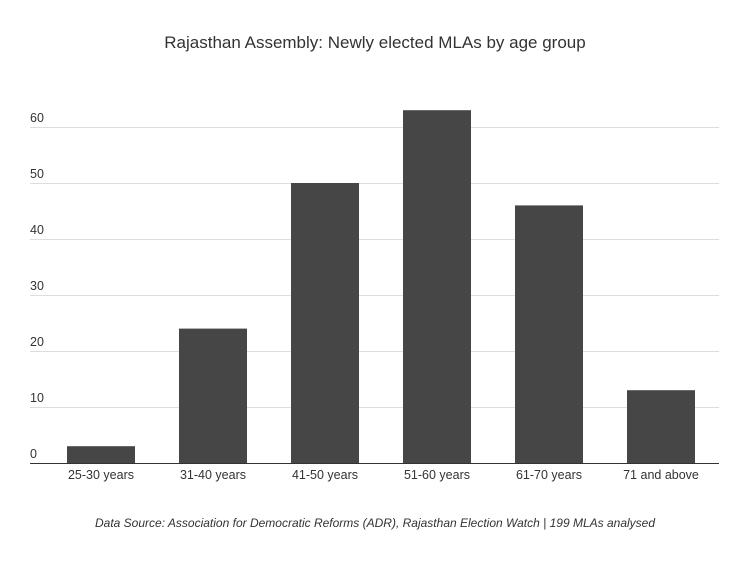 This screenshot has width=750, height=563. Describe the element at coordinates (33, 454) in the screenshot. I see `y-tick-label: 0` at that location.